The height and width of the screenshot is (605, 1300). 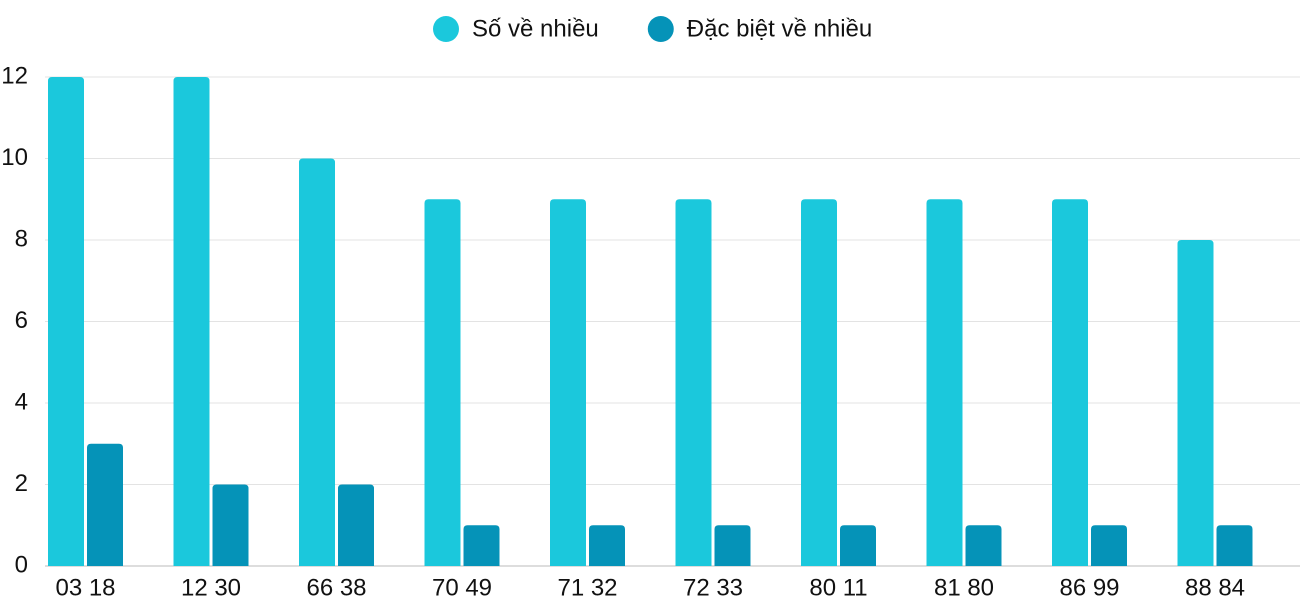 What do you see at coordinates (211, 587) in the screenshot?
I see `x-tick-label: 12 30` at bounding box center [211, 587].